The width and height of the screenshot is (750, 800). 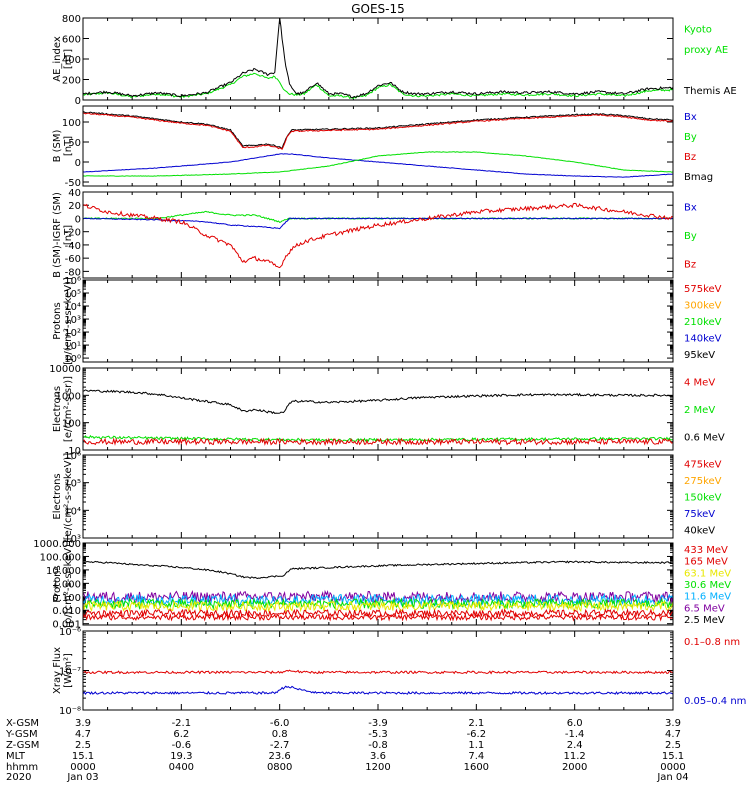 What do you see at coordinates (690, 236) in the screenshot?
I see `legend-entry: By` at bounding box center [690, 236].